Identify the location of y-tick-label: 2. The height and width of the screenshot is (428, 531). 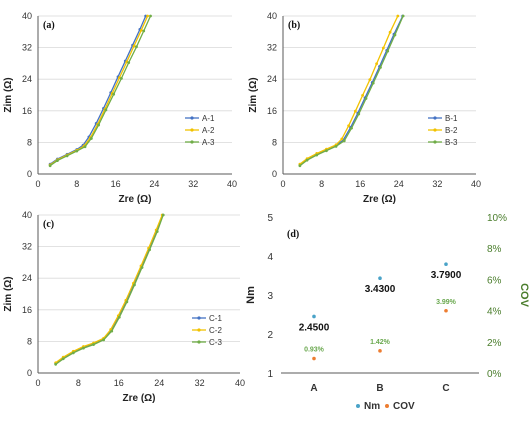
(270, 335).